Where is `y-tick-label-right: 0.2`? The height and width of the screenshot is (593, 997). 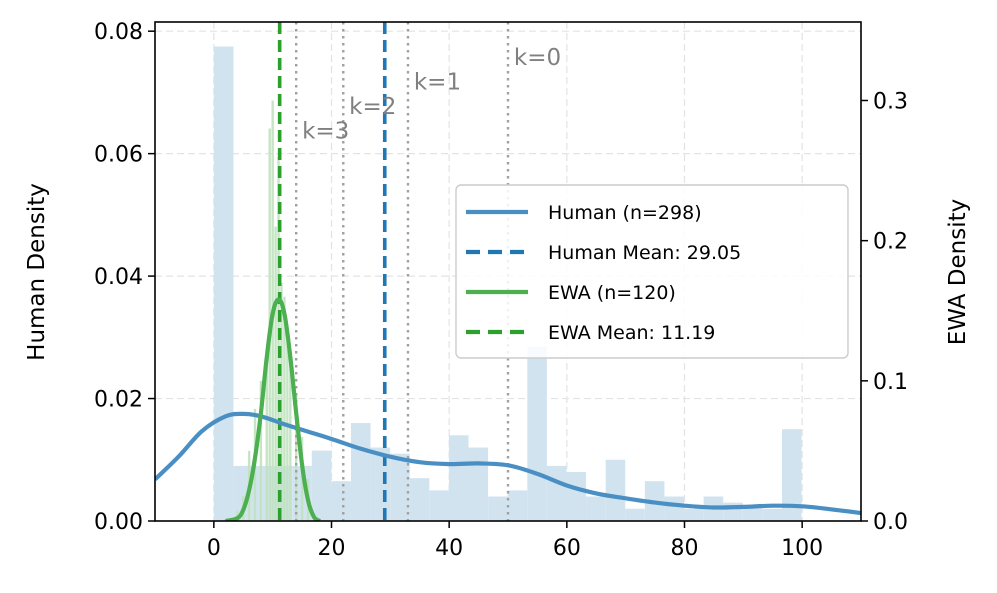
y-tick-label-right: 0.2 is located at coordinates (890, 242).